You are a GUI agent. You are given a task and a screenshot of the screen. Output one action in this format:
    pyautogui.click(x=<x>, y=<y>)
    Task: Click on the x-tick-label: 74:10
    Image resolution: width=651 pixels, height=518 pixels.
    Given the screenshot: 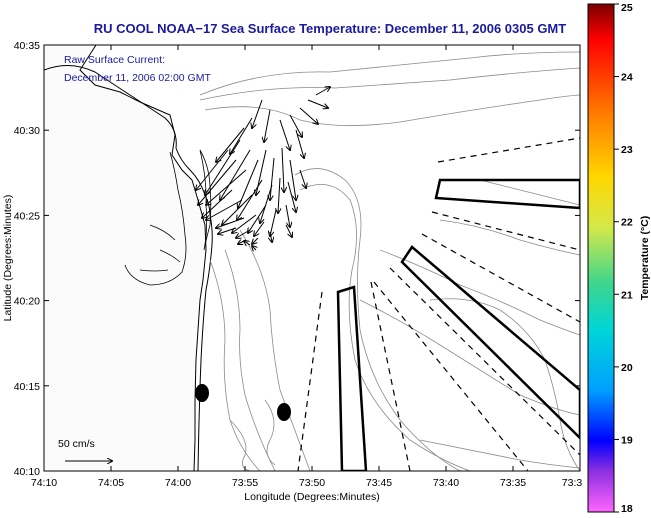 What is the action you would take?
    pyautogui.click(x=44, y=483)
    